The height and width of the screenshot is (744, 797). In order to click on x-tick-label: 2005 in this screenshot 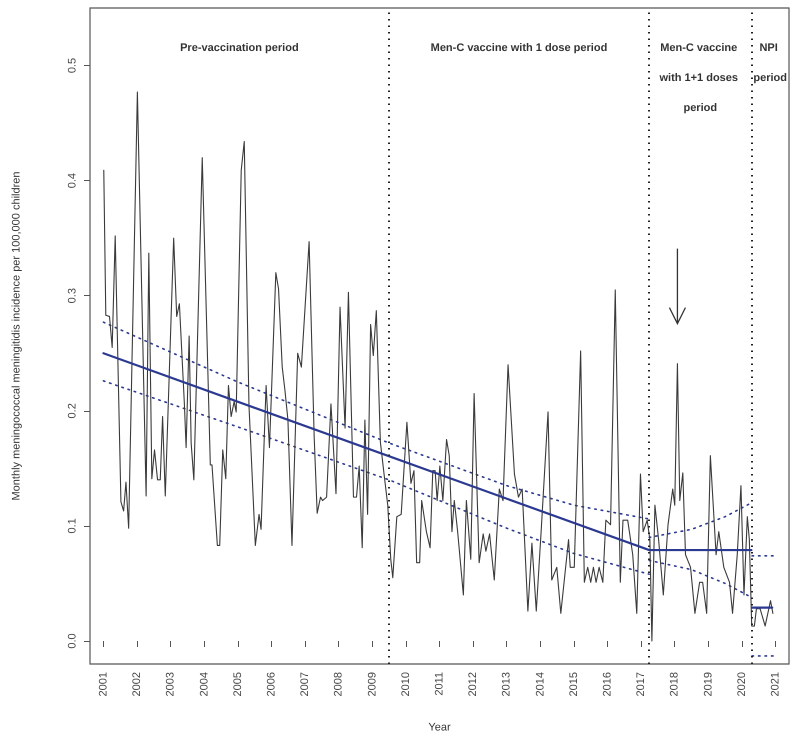, I will do `click(238, 684)`.